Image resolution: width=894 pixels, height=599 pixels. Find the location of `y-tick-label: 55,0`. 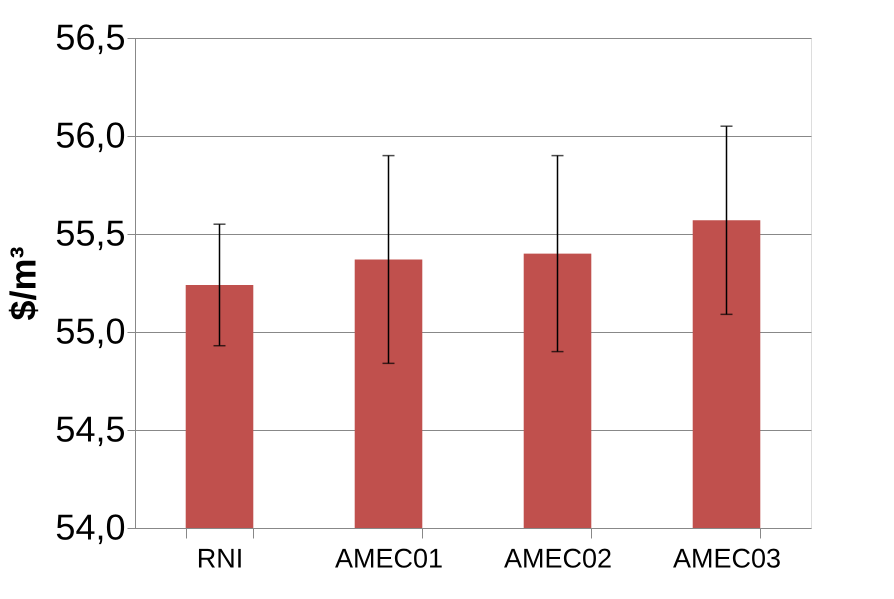

y-tick-label: 55,0 is located at coordinates (90, 331).